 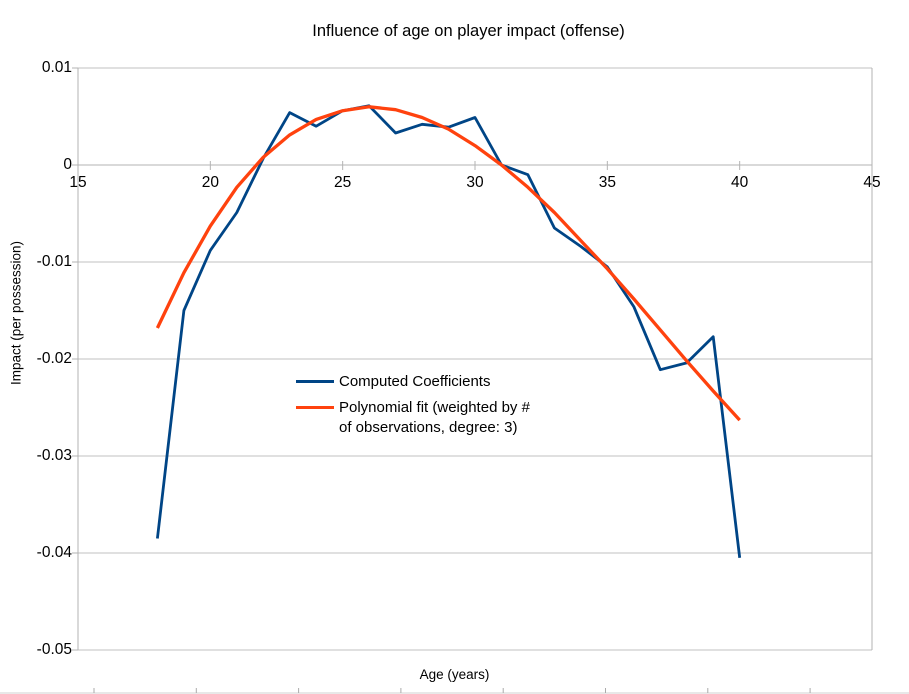 What do you see at coordinates (210, 182) in the screenshot?
I see `x-tick-label: 20` at bounding box center [210, 182].